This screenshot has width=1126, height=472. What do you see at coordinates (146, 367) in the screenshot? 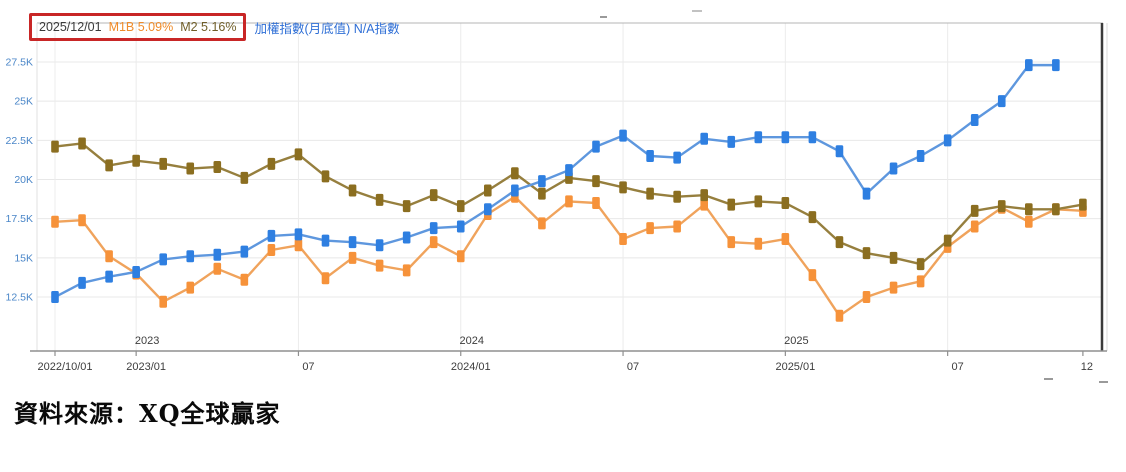
I see `svg-text: 2023/01` at bounding box center [146, 367].